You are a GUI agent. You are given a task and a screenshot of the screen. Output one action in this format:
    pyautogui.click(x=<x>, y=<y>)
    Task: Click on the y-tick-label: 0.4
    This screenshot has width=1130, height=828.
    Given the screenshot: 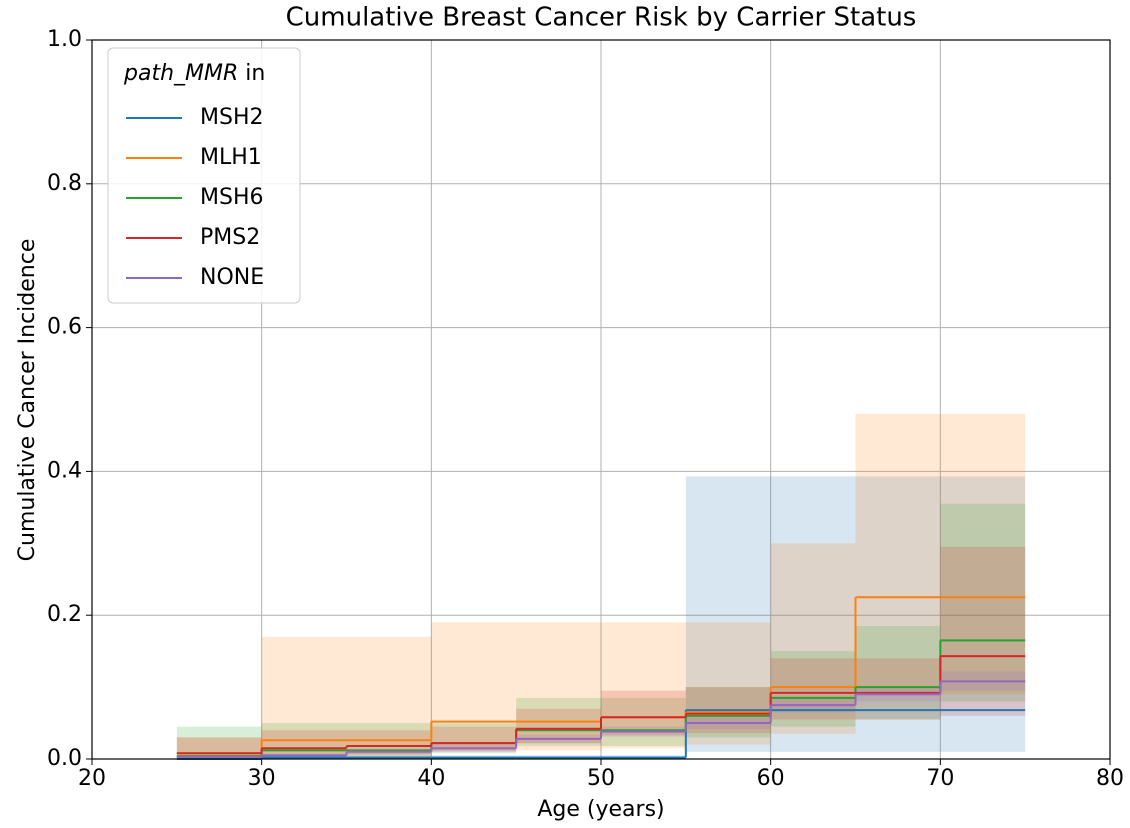 What is the action you would take?
    pyautogui.click(x=64, y=470)
    